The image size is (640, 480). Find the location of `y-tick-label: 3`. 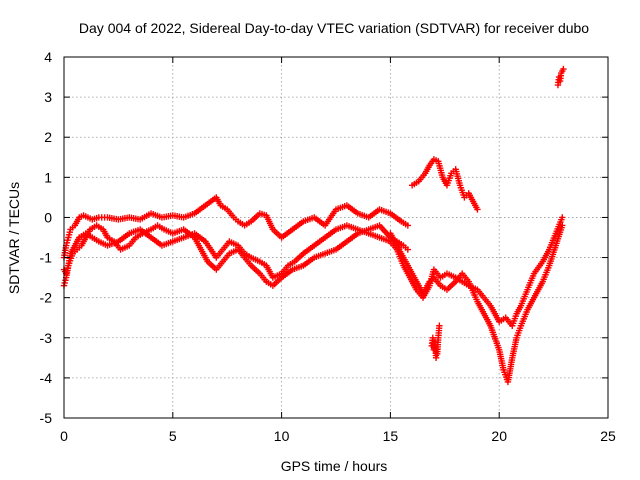

y-tick-label: 3 is located at coordinates (48, 97).